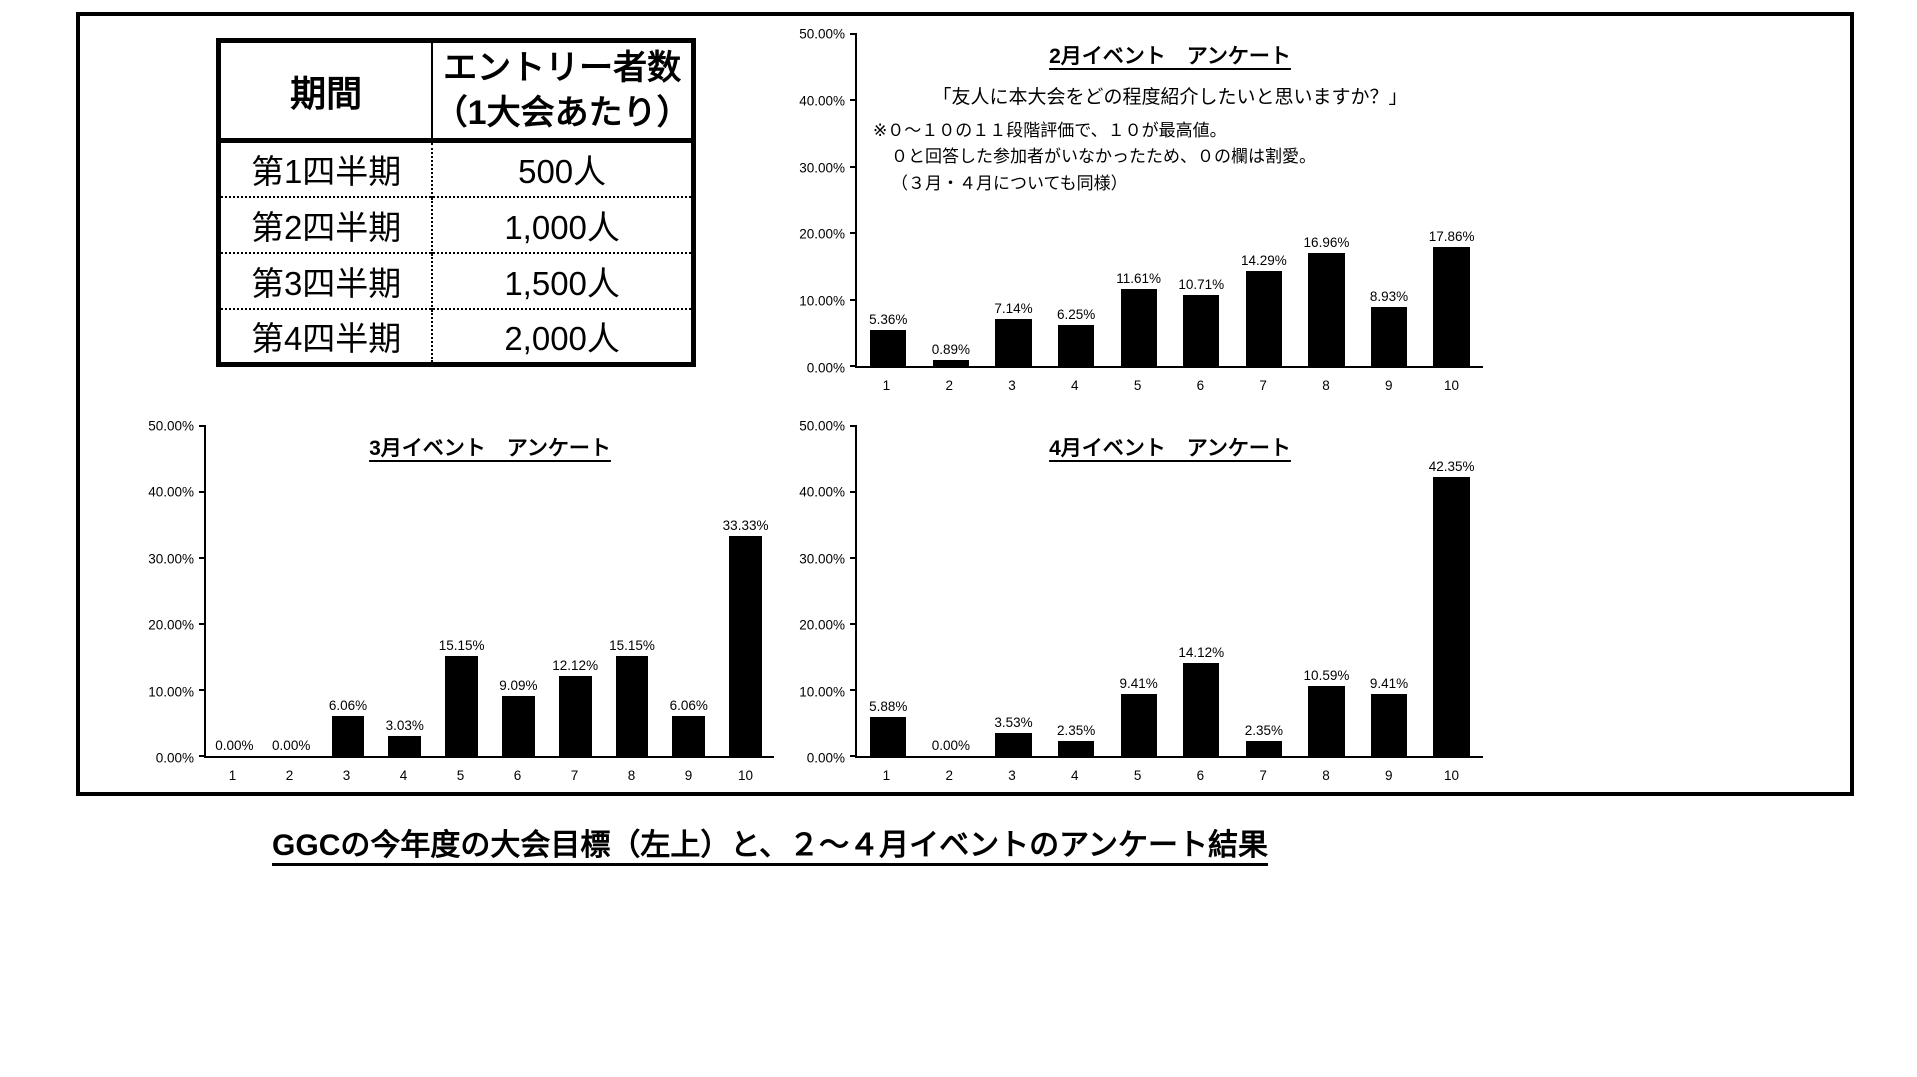 This screenshot has width=1917, height=1077. I want to click on chart-title: 4月イベント アンケート, so click(1170, 448).